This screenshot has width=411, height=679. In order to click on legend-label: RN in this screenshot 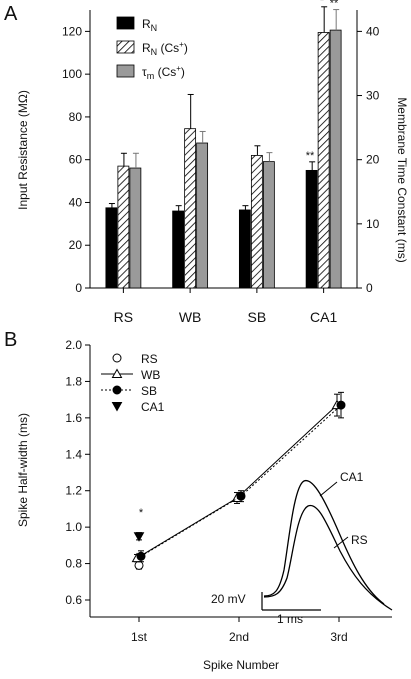, I will do `click(149, 25)`.